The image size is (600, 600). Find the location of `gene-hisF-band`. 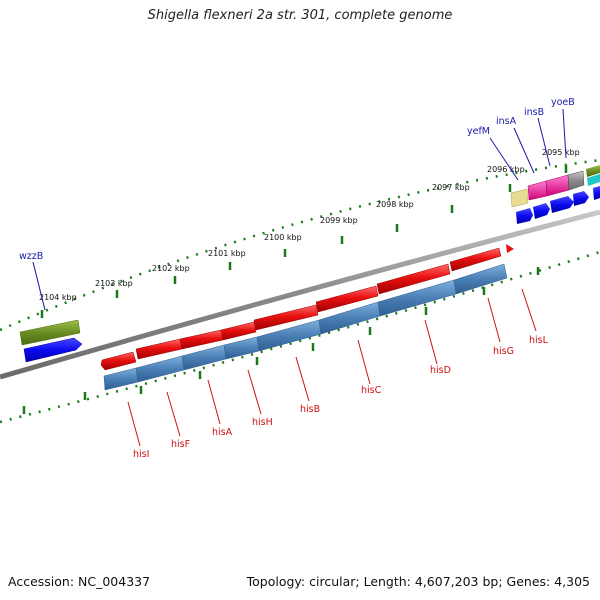

gene-hisF-band is located at coordinates (160, 369).